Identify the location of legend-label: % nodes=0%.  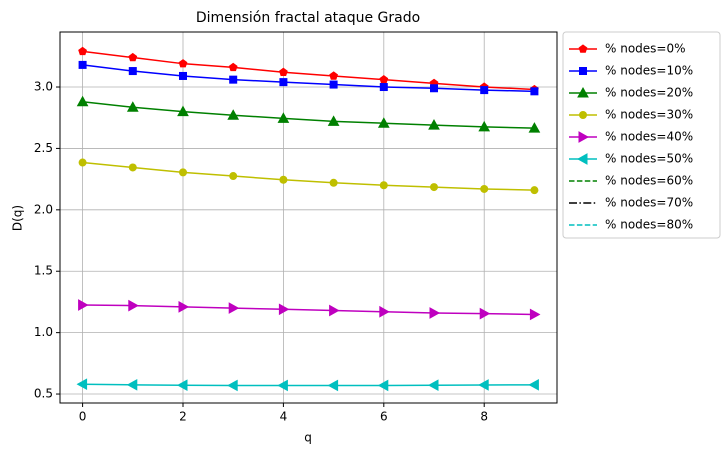
(645, 49).